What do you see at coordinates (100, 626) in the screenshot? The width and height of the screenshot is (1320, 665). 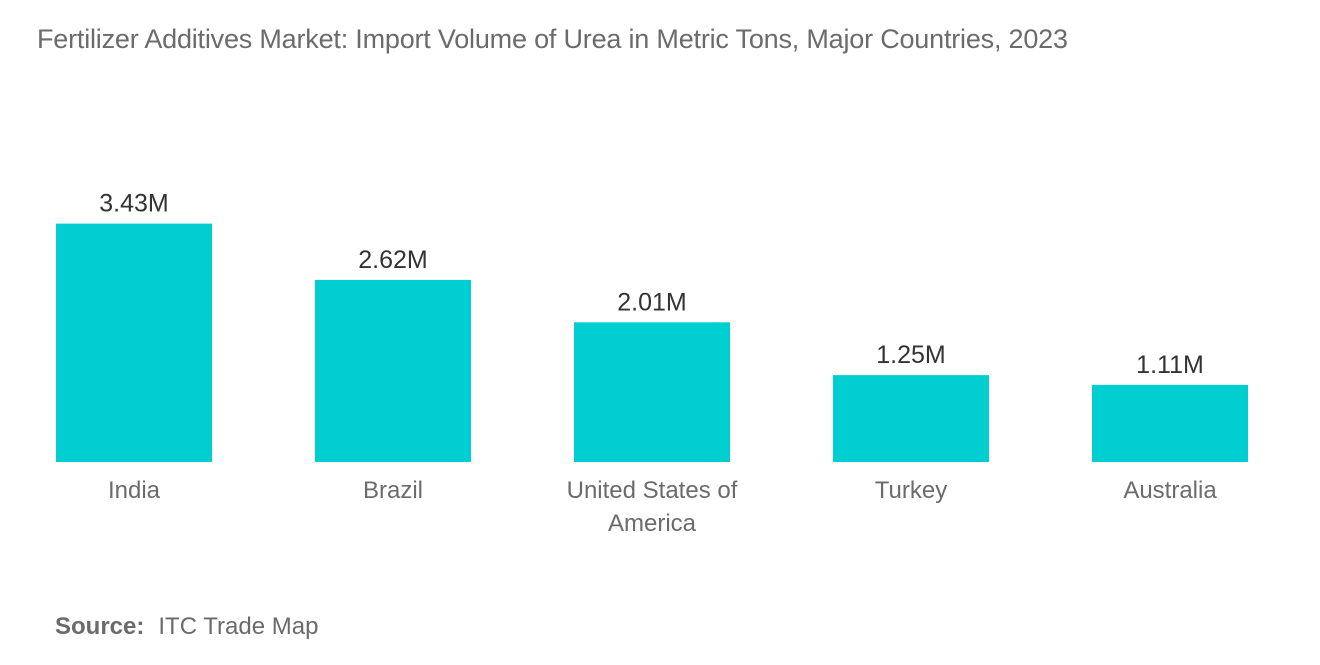 I see `source-label: Source:` at bounding box center [100, 626].